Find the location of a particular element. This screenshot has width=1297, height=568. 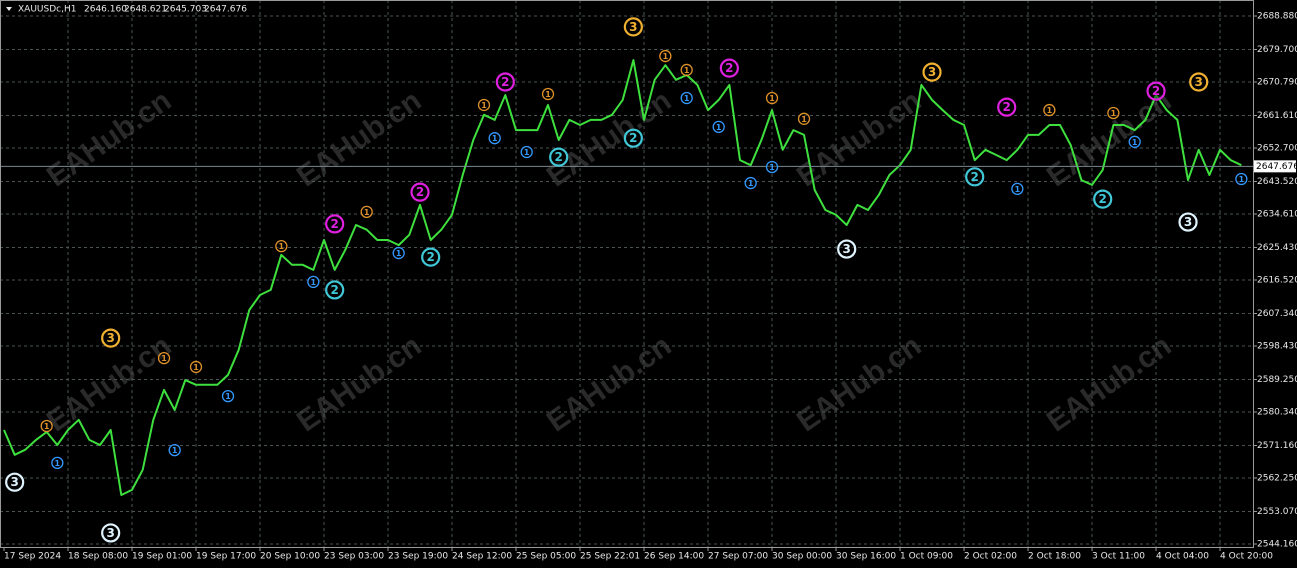

x-tick-label: 1 Oct 09:00 is located at coordinates (926, 557).